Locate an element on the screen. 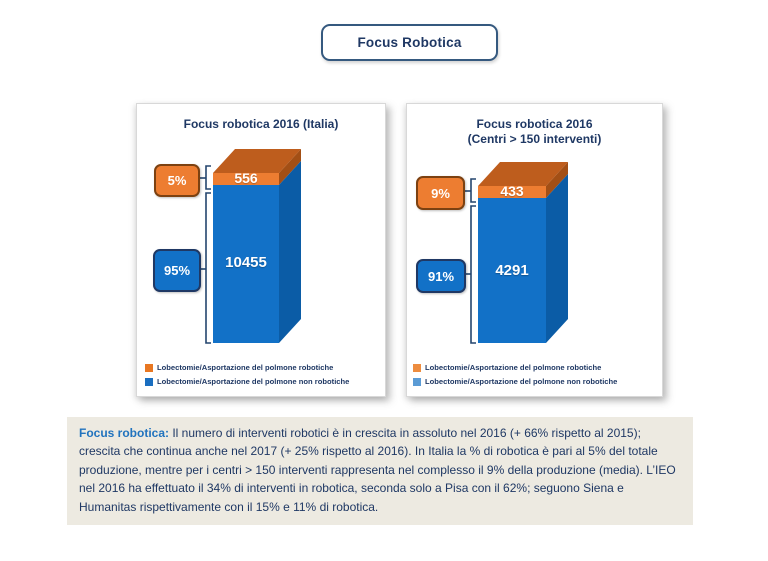  bar-value-nonrobotic: 10455 is located at coordinates (246, 262).